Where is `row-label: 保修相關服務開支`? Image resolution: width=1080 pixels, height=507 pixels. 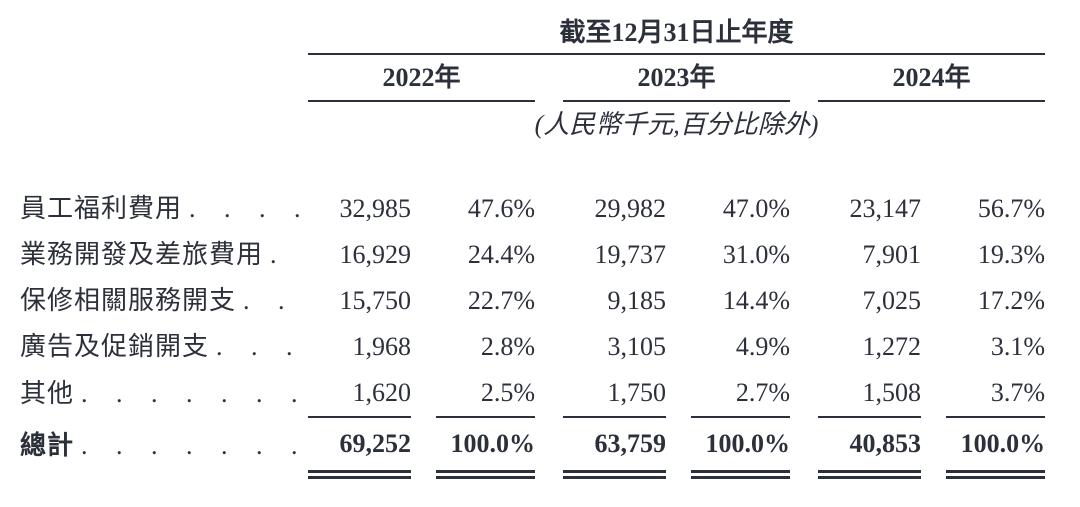
row-label: 保修相關服務開支 is located at coordinates (128, 300).